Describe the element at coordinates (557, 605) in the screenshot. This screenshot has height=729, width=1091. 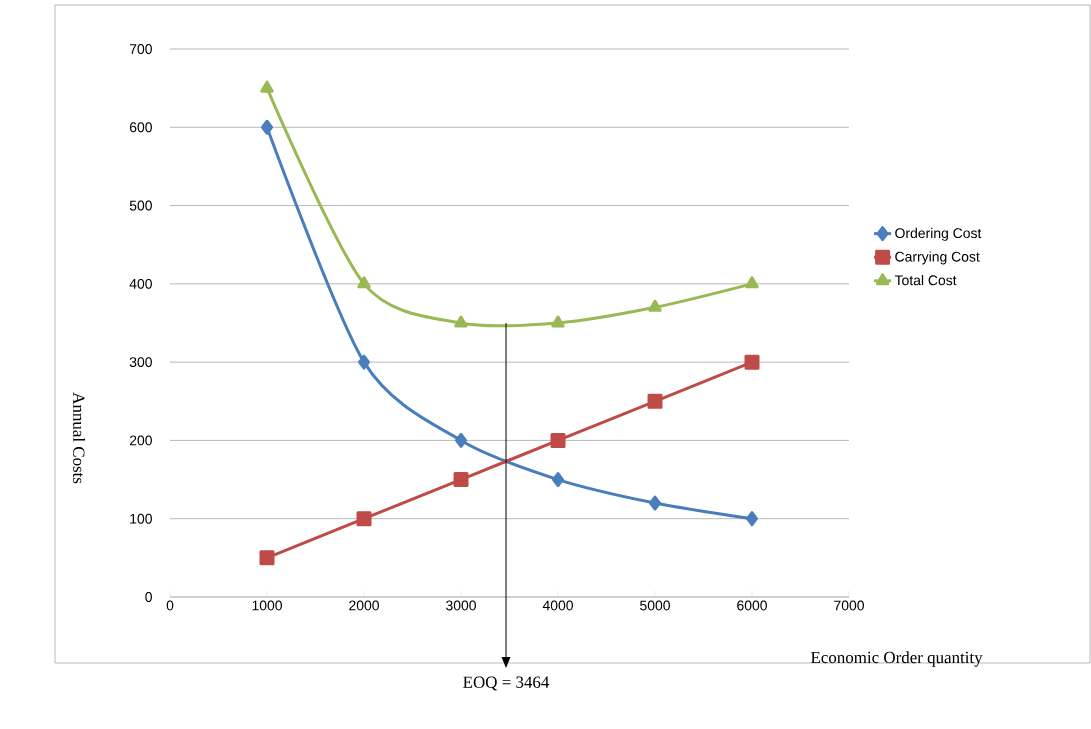
I see `x-tick-label: 4000` at that location.